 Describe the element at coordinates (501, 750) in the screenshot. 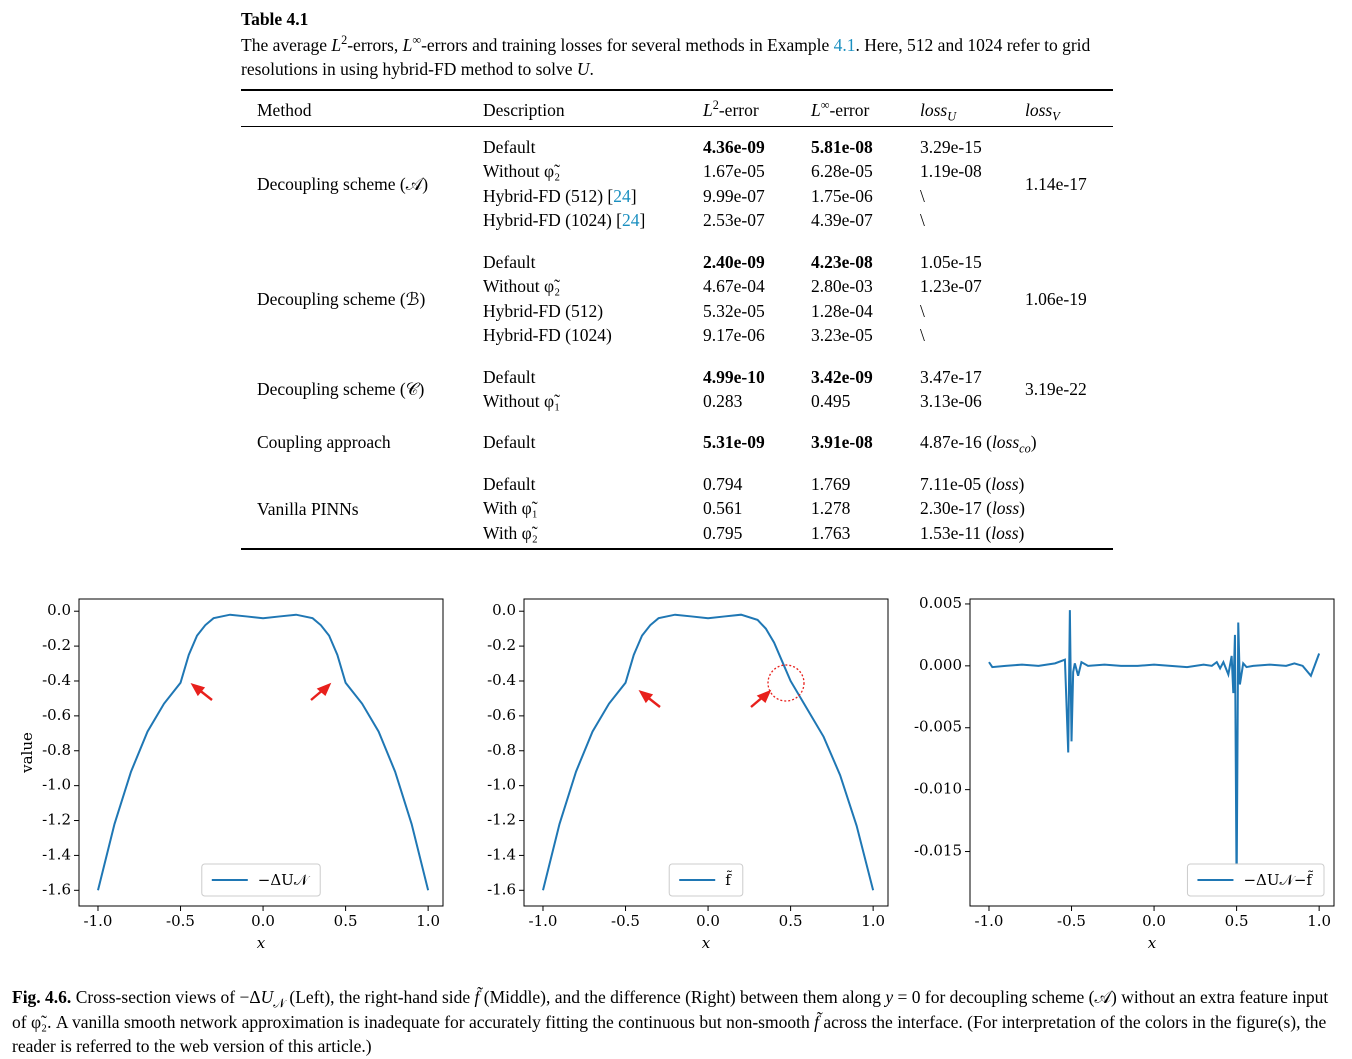

I see `y-tick-label: -0.8` at that location.